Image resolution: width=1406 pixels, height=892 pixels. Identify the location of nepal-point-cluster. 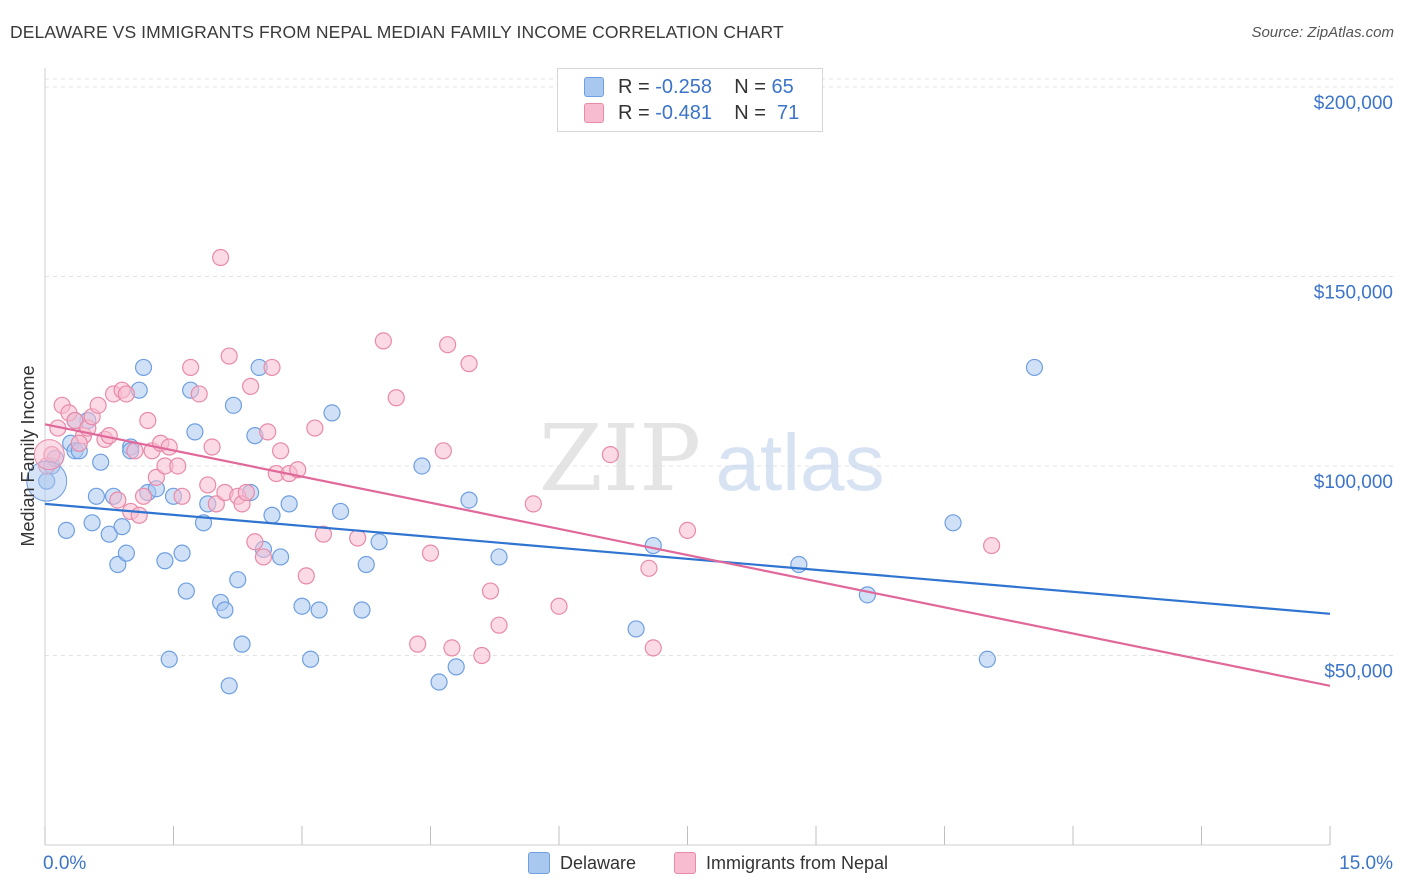
(49, 455).